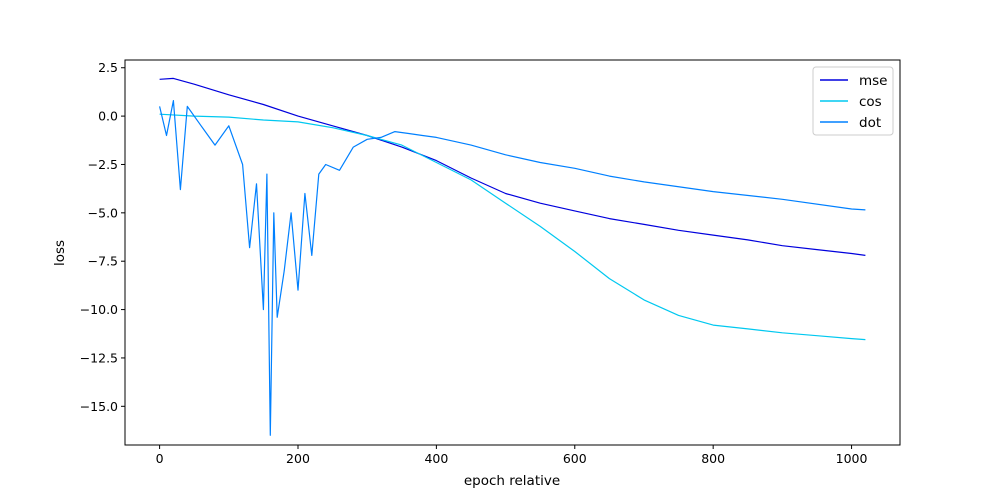 The image size is (1000, 500). Describe the element at coordinates (512, 481) in the screenshot. I see `x-axis-label: epoch relative` at that location.